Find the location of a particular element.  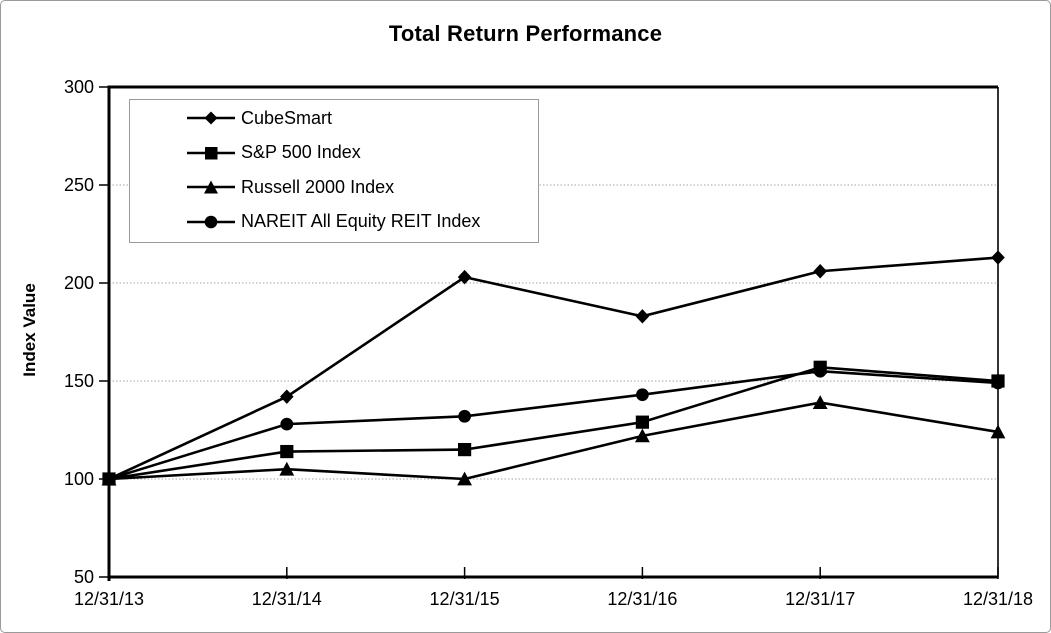

series-line-nareit-all-equity-reit-index is located at coordinates (553, 425).